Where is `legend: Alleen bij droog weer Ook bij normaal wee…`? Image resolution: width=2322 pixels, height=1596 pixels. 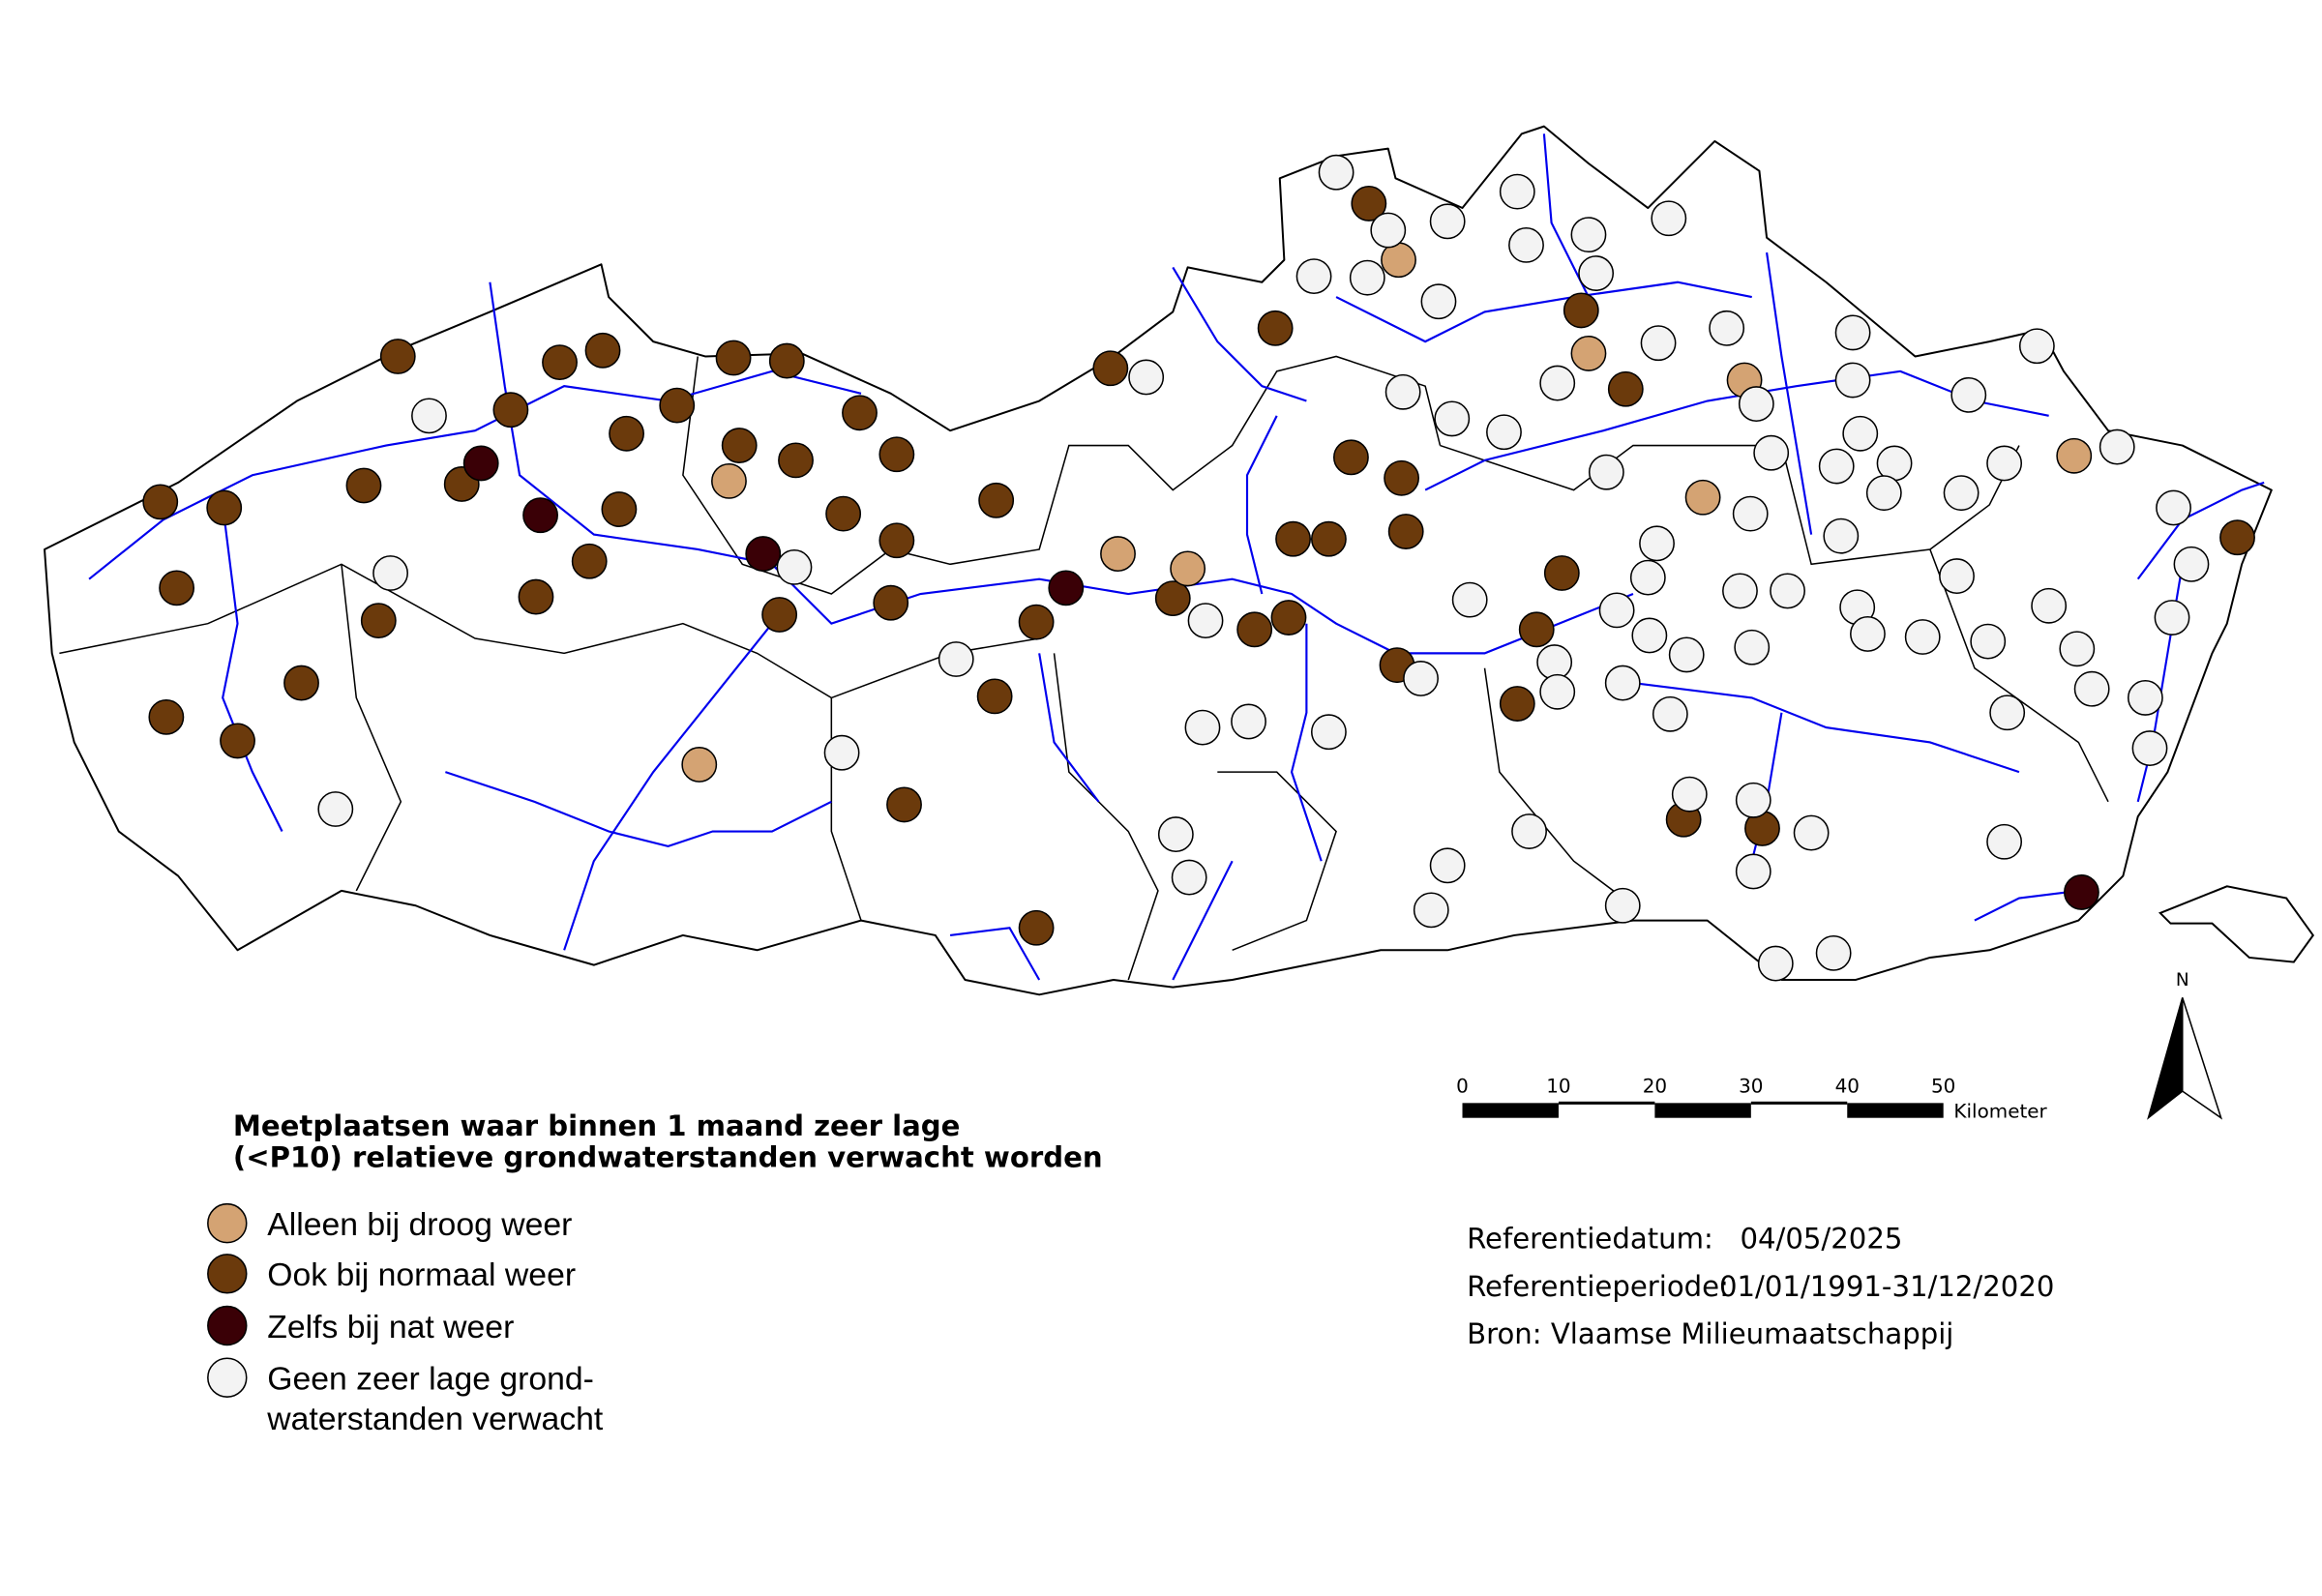 legend: Alleen bij droog weer Ook bij normaal wee… is located at coordinates (405, 1319).